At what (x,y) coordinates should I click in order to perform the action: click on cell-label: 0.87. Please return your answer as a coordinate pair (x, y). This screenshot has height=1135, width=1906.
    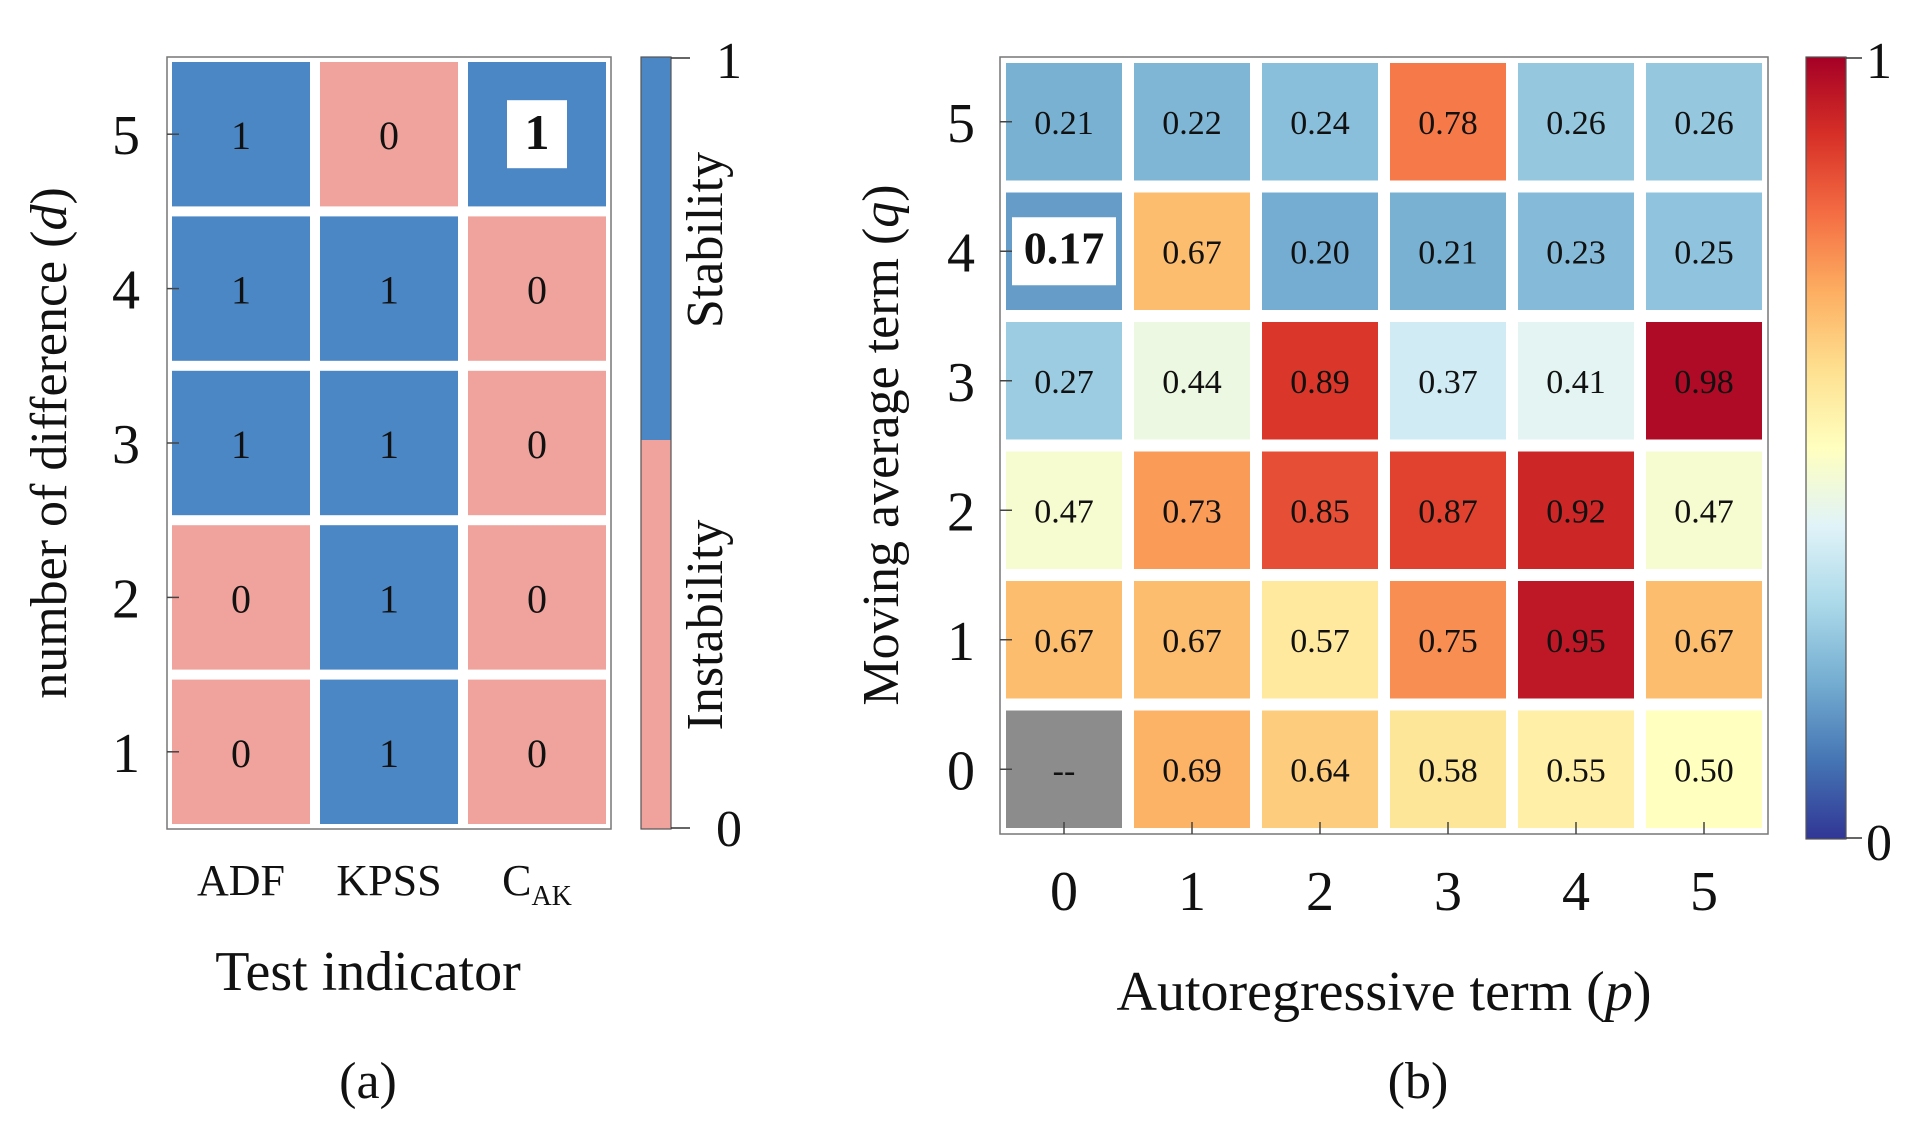
    Looking at the image, I should click on (1448, 511).